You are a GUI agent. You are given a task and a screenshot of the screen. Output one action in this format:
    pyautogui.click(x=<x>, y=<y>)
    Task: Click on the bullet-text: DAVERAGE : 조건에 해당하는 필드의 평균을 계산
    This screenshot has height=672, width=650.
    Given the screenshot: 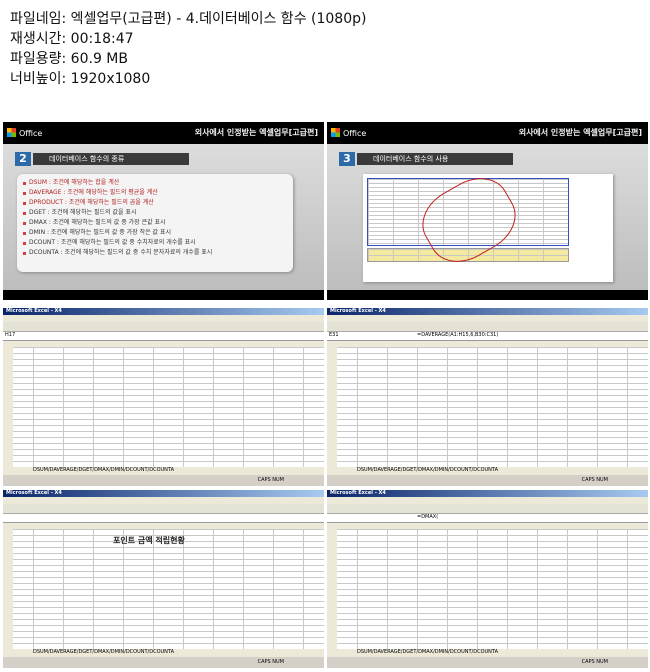 What is the action you would take?
    pyautogui.click(x=93, y=192)
    